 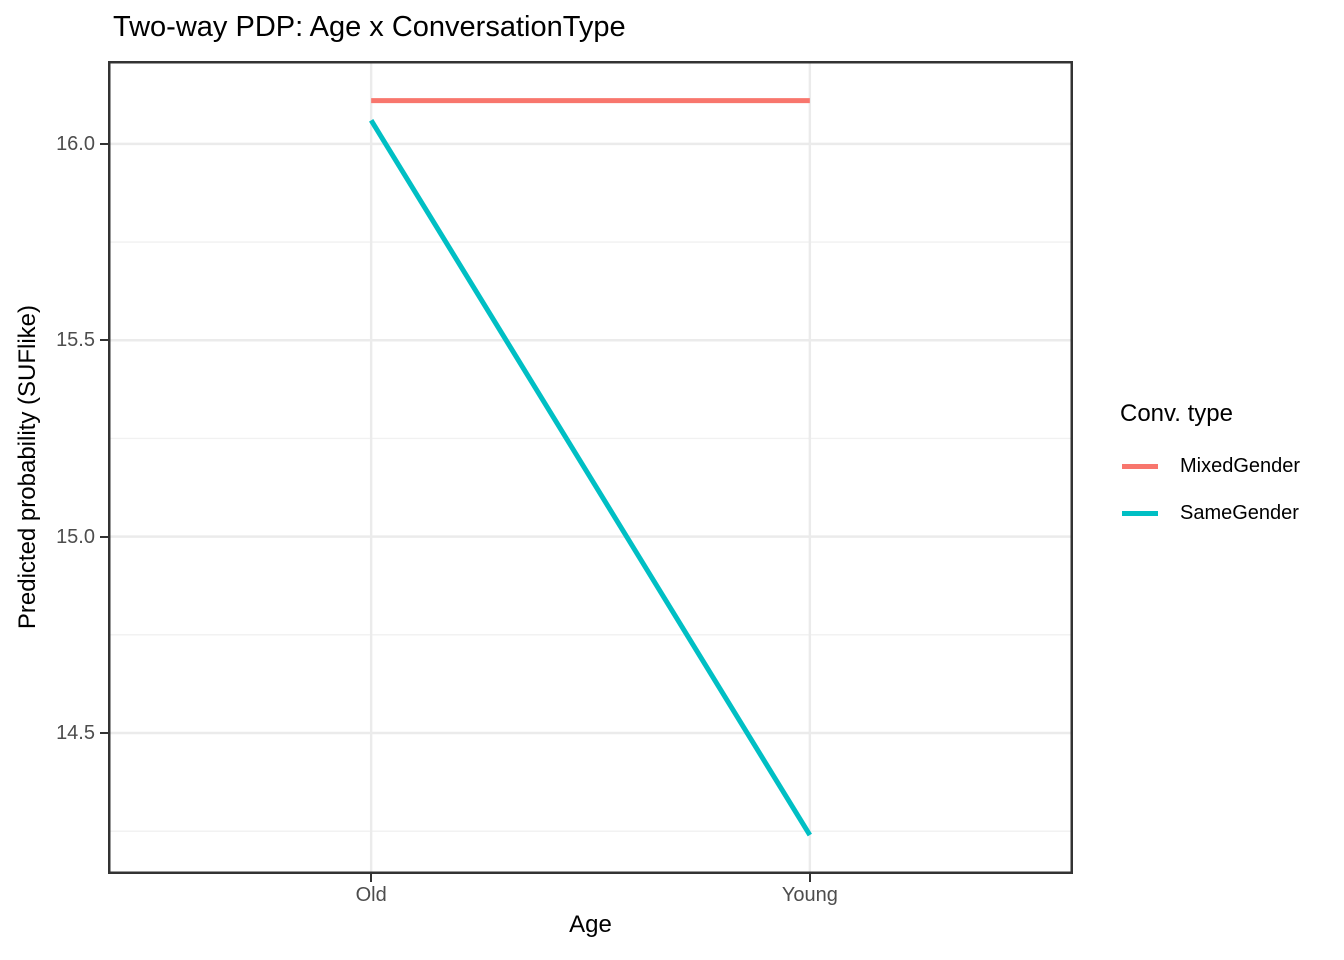 What do you see at coordinates (75, 340) in the screenshot?
I see `y-tick-label: 15.5` at bounding box center [75, 340].